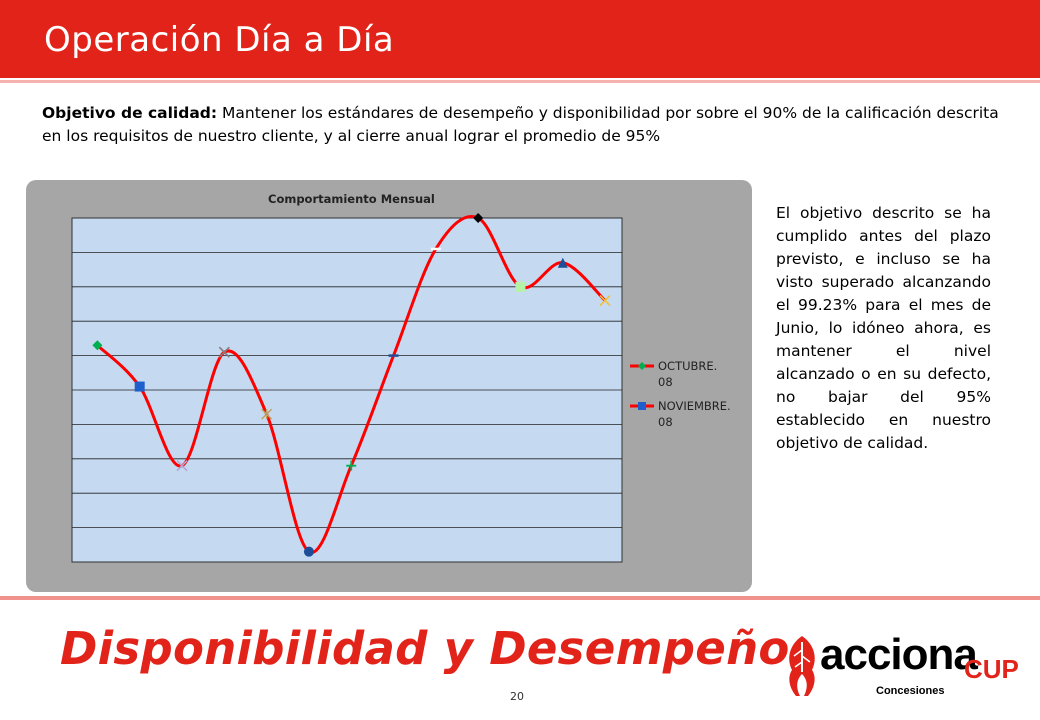  Describe the element at coordinates (910, 691) in the screenshot. I see `logo-subtitle: Concesiones` at that location.